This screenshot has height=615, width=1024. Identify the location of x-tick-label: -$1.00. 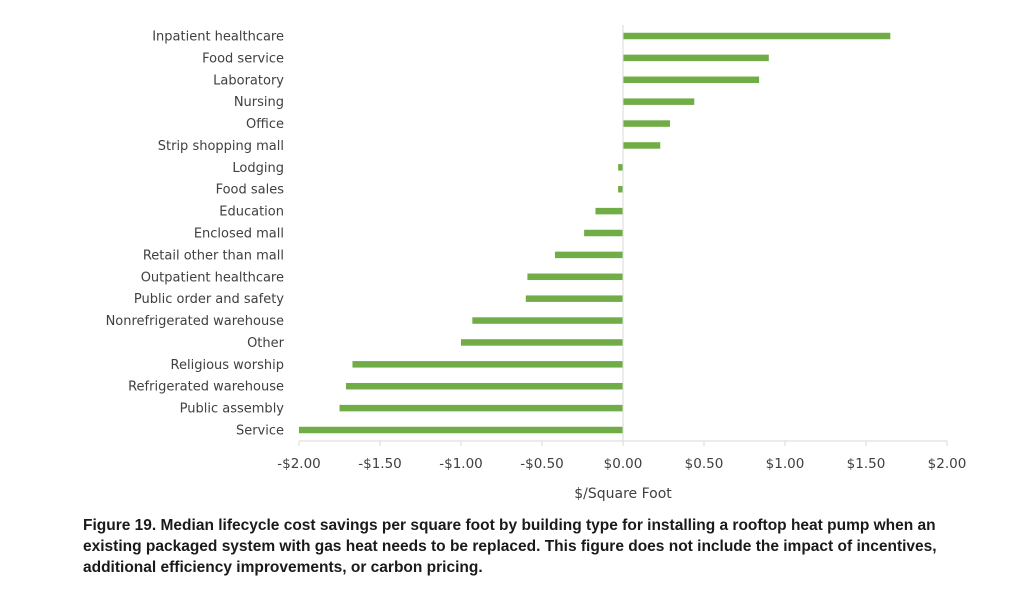
(461, 464).